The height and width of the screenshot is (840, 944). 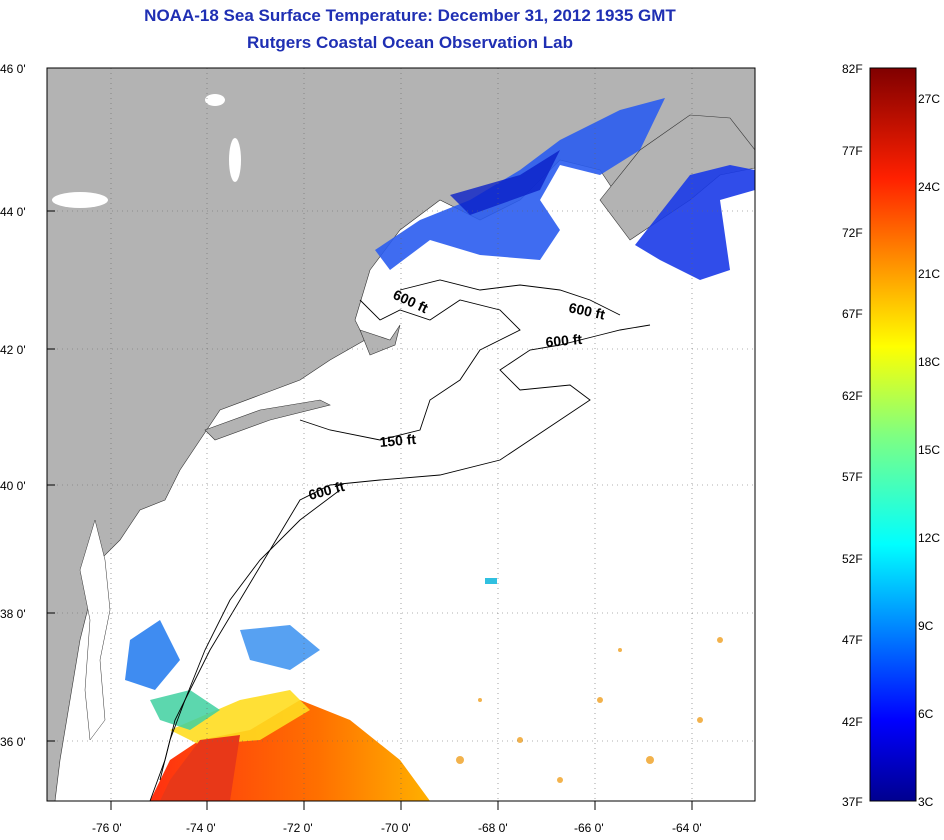 What do you see at coordinates (13, 212) in the screenshot?
I see `lat-label: 44 0'` at bounding box center [13, 212].